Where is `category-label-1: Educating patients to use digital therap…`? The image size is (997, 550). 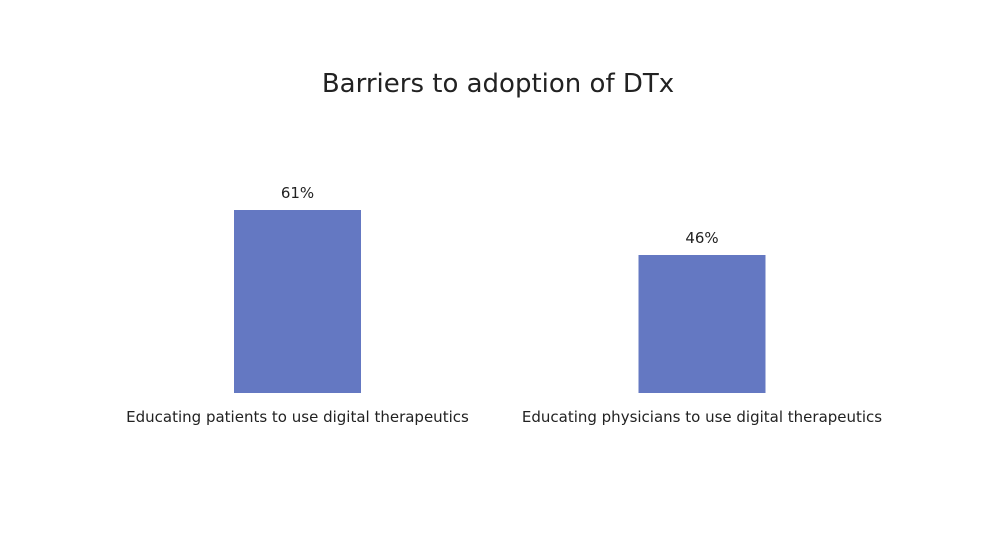
category-label-1: Educating patients to use digital therap… is located at coordinates (297, 417).